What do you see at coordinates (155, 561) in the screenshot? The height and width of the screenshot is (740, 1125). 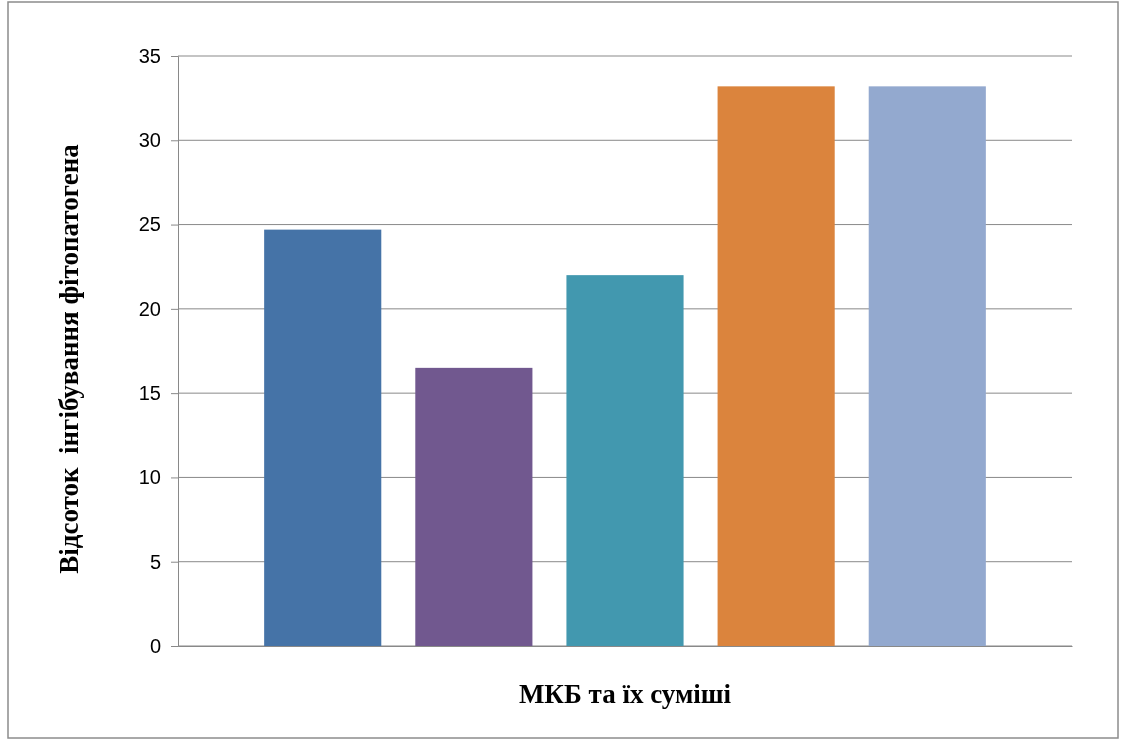 I see `y-tick-label: 5` at bounding box center [155, 561].